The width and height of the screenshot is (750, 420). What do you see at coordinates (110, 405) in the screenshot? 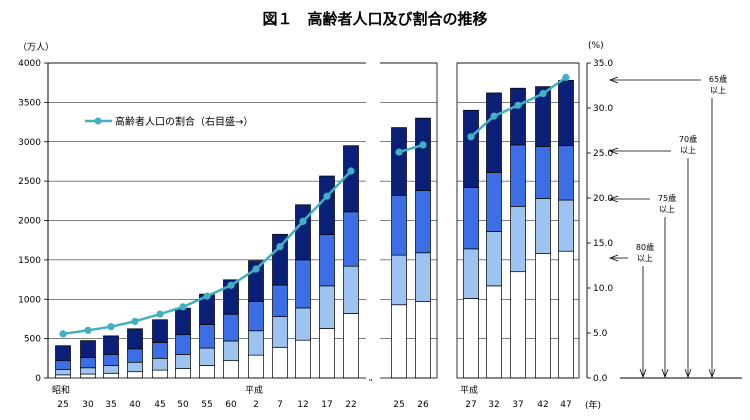
I see `x-tick-label: 35` at bounding box center [110, 405].